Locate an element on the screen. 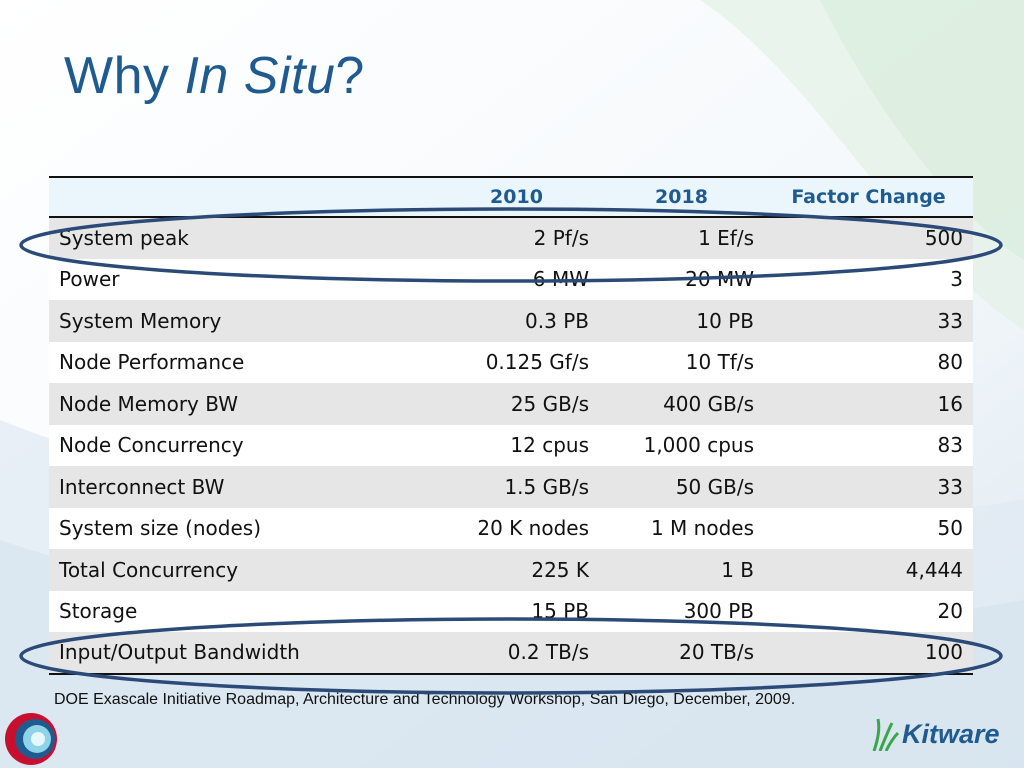 Image resolution: width=1024 pixels, height=768 pixels. cell-2018: 1 B is located at coordinates (737, 569).